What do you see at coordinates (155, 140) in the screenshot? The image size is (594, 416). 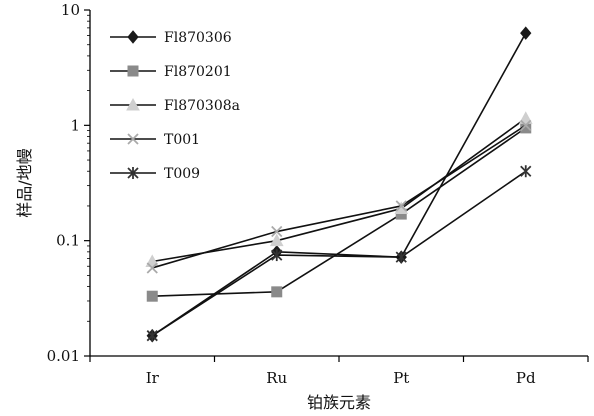 I see `legend-item: T001` at bounding box center [155, 140].